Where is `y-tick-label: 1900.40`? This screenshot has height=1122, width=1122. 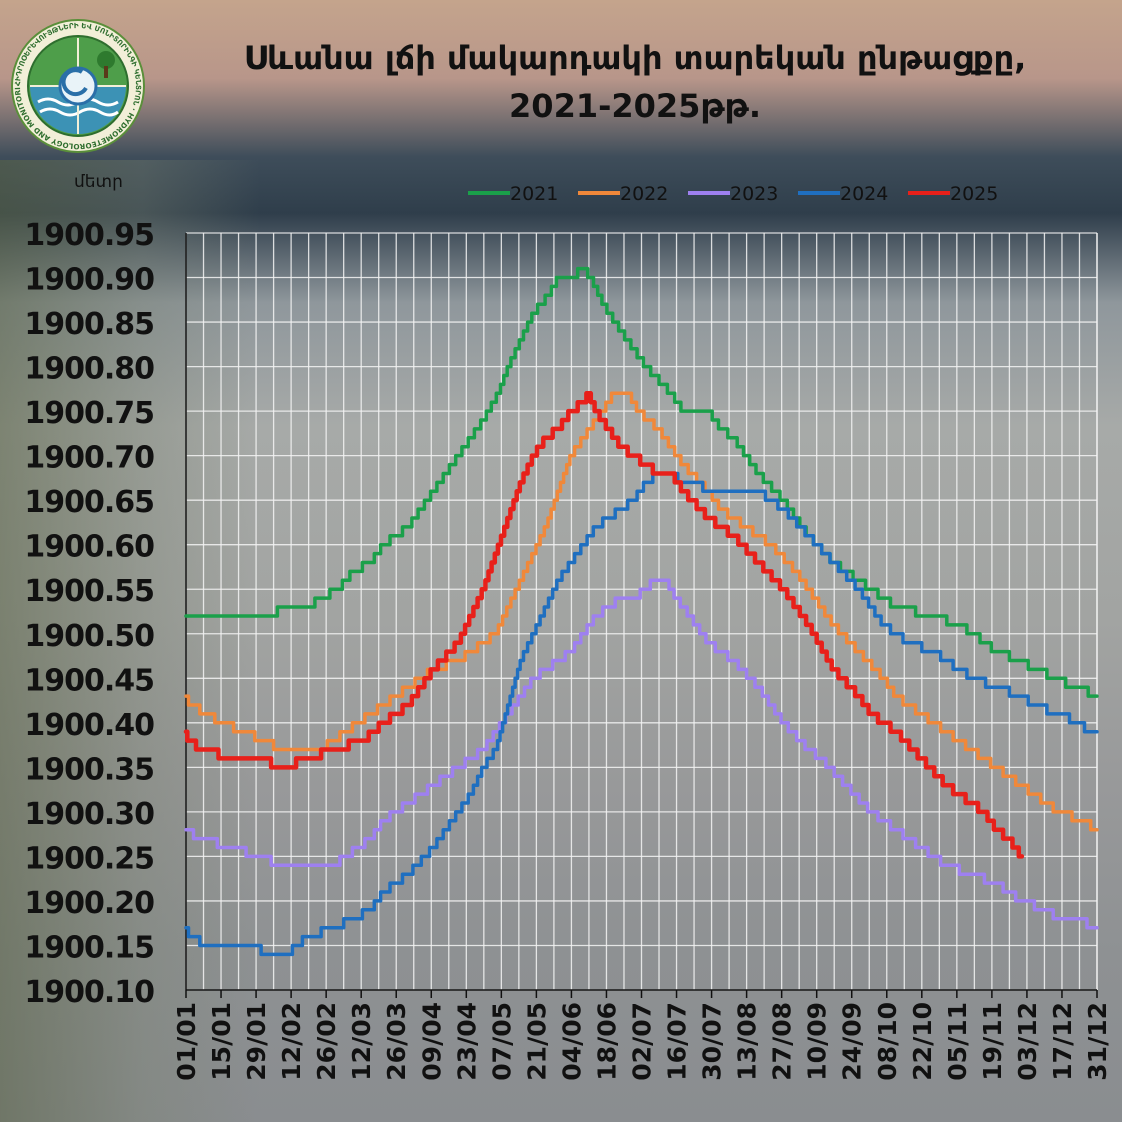 y-tick-label: 1900.40 is located at coordinates (89, 725).